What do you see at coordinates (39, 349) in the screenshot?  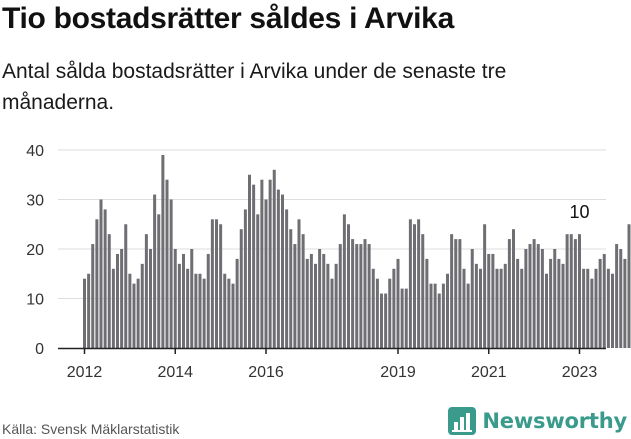 I see `y-tick-label: 0` at bounding box center [39, 349].